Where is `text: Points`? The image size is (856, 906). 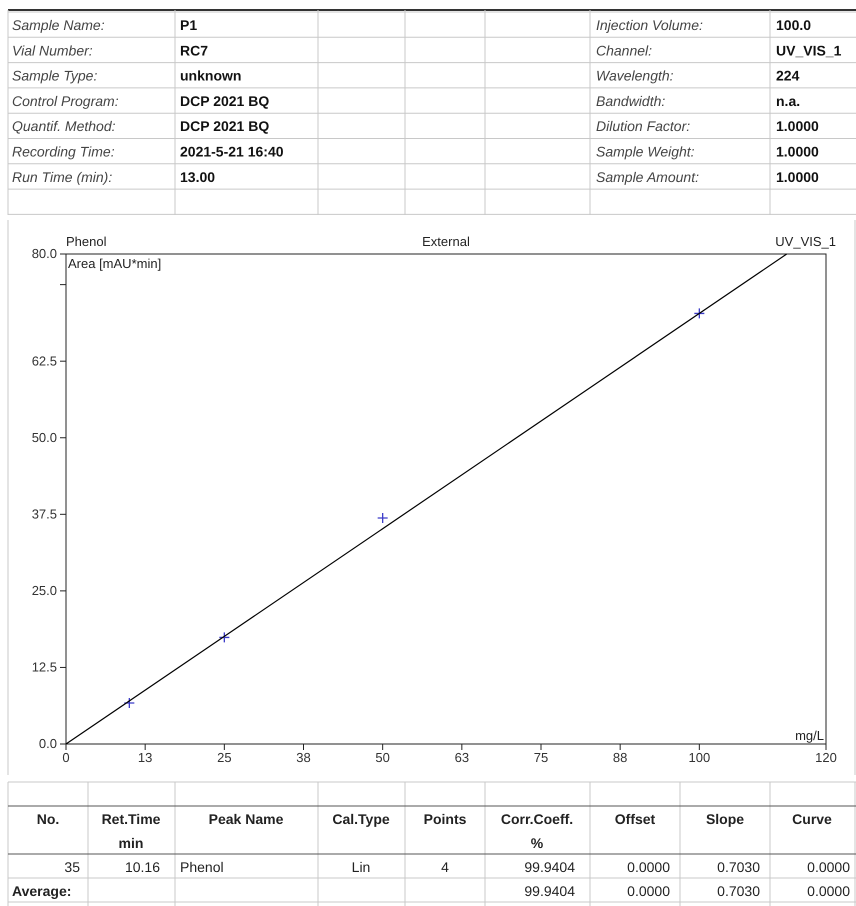 text: Points is located at coordinates (445, 819).